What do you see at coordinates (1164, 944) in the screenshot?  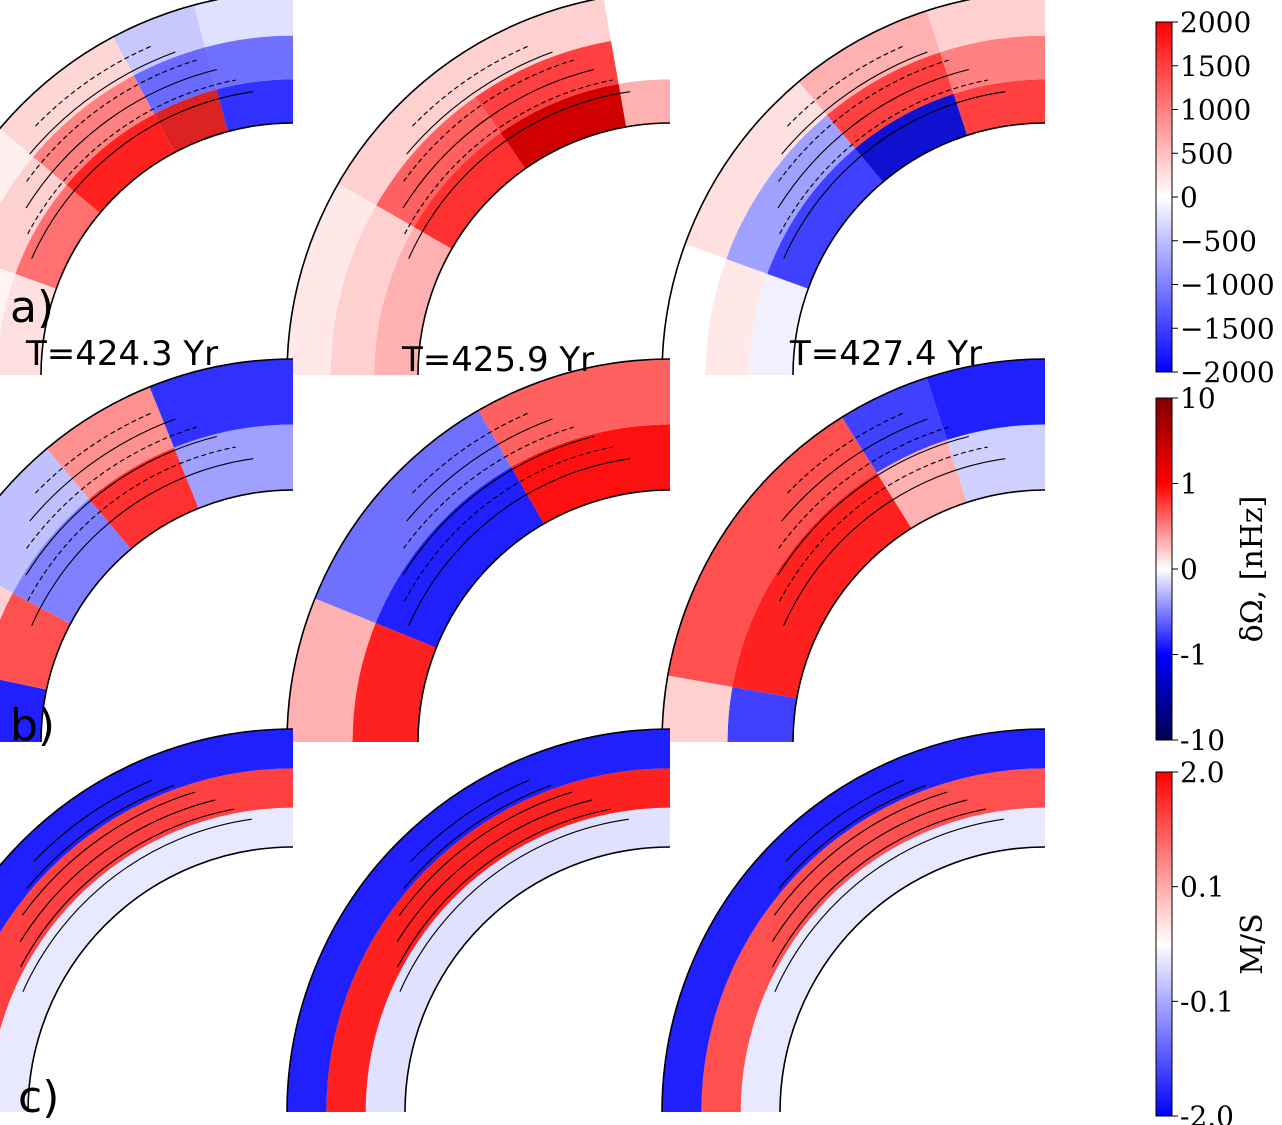 I see `colorbar-c-gradient` at bounding box center [1164, 944].